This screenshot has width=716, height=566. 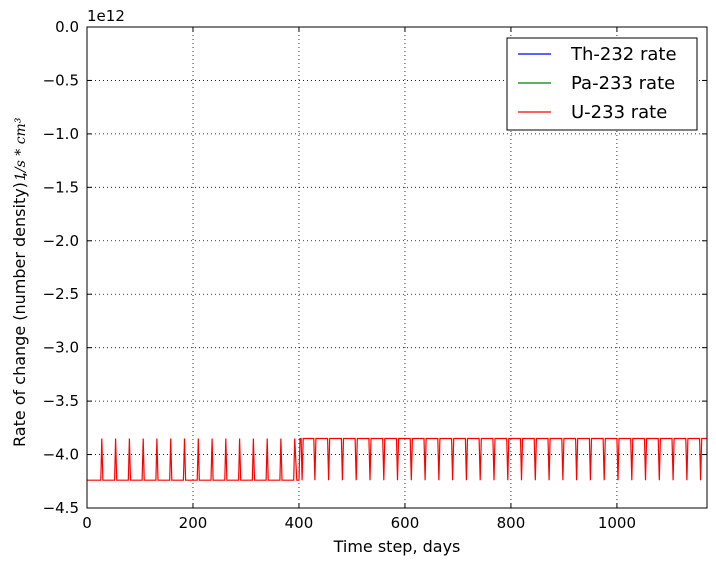 What do you see at coordinates (397, 546) in the screenshot?
I see `x-axis-label: Time step, days` at bounding box center [397, 546].